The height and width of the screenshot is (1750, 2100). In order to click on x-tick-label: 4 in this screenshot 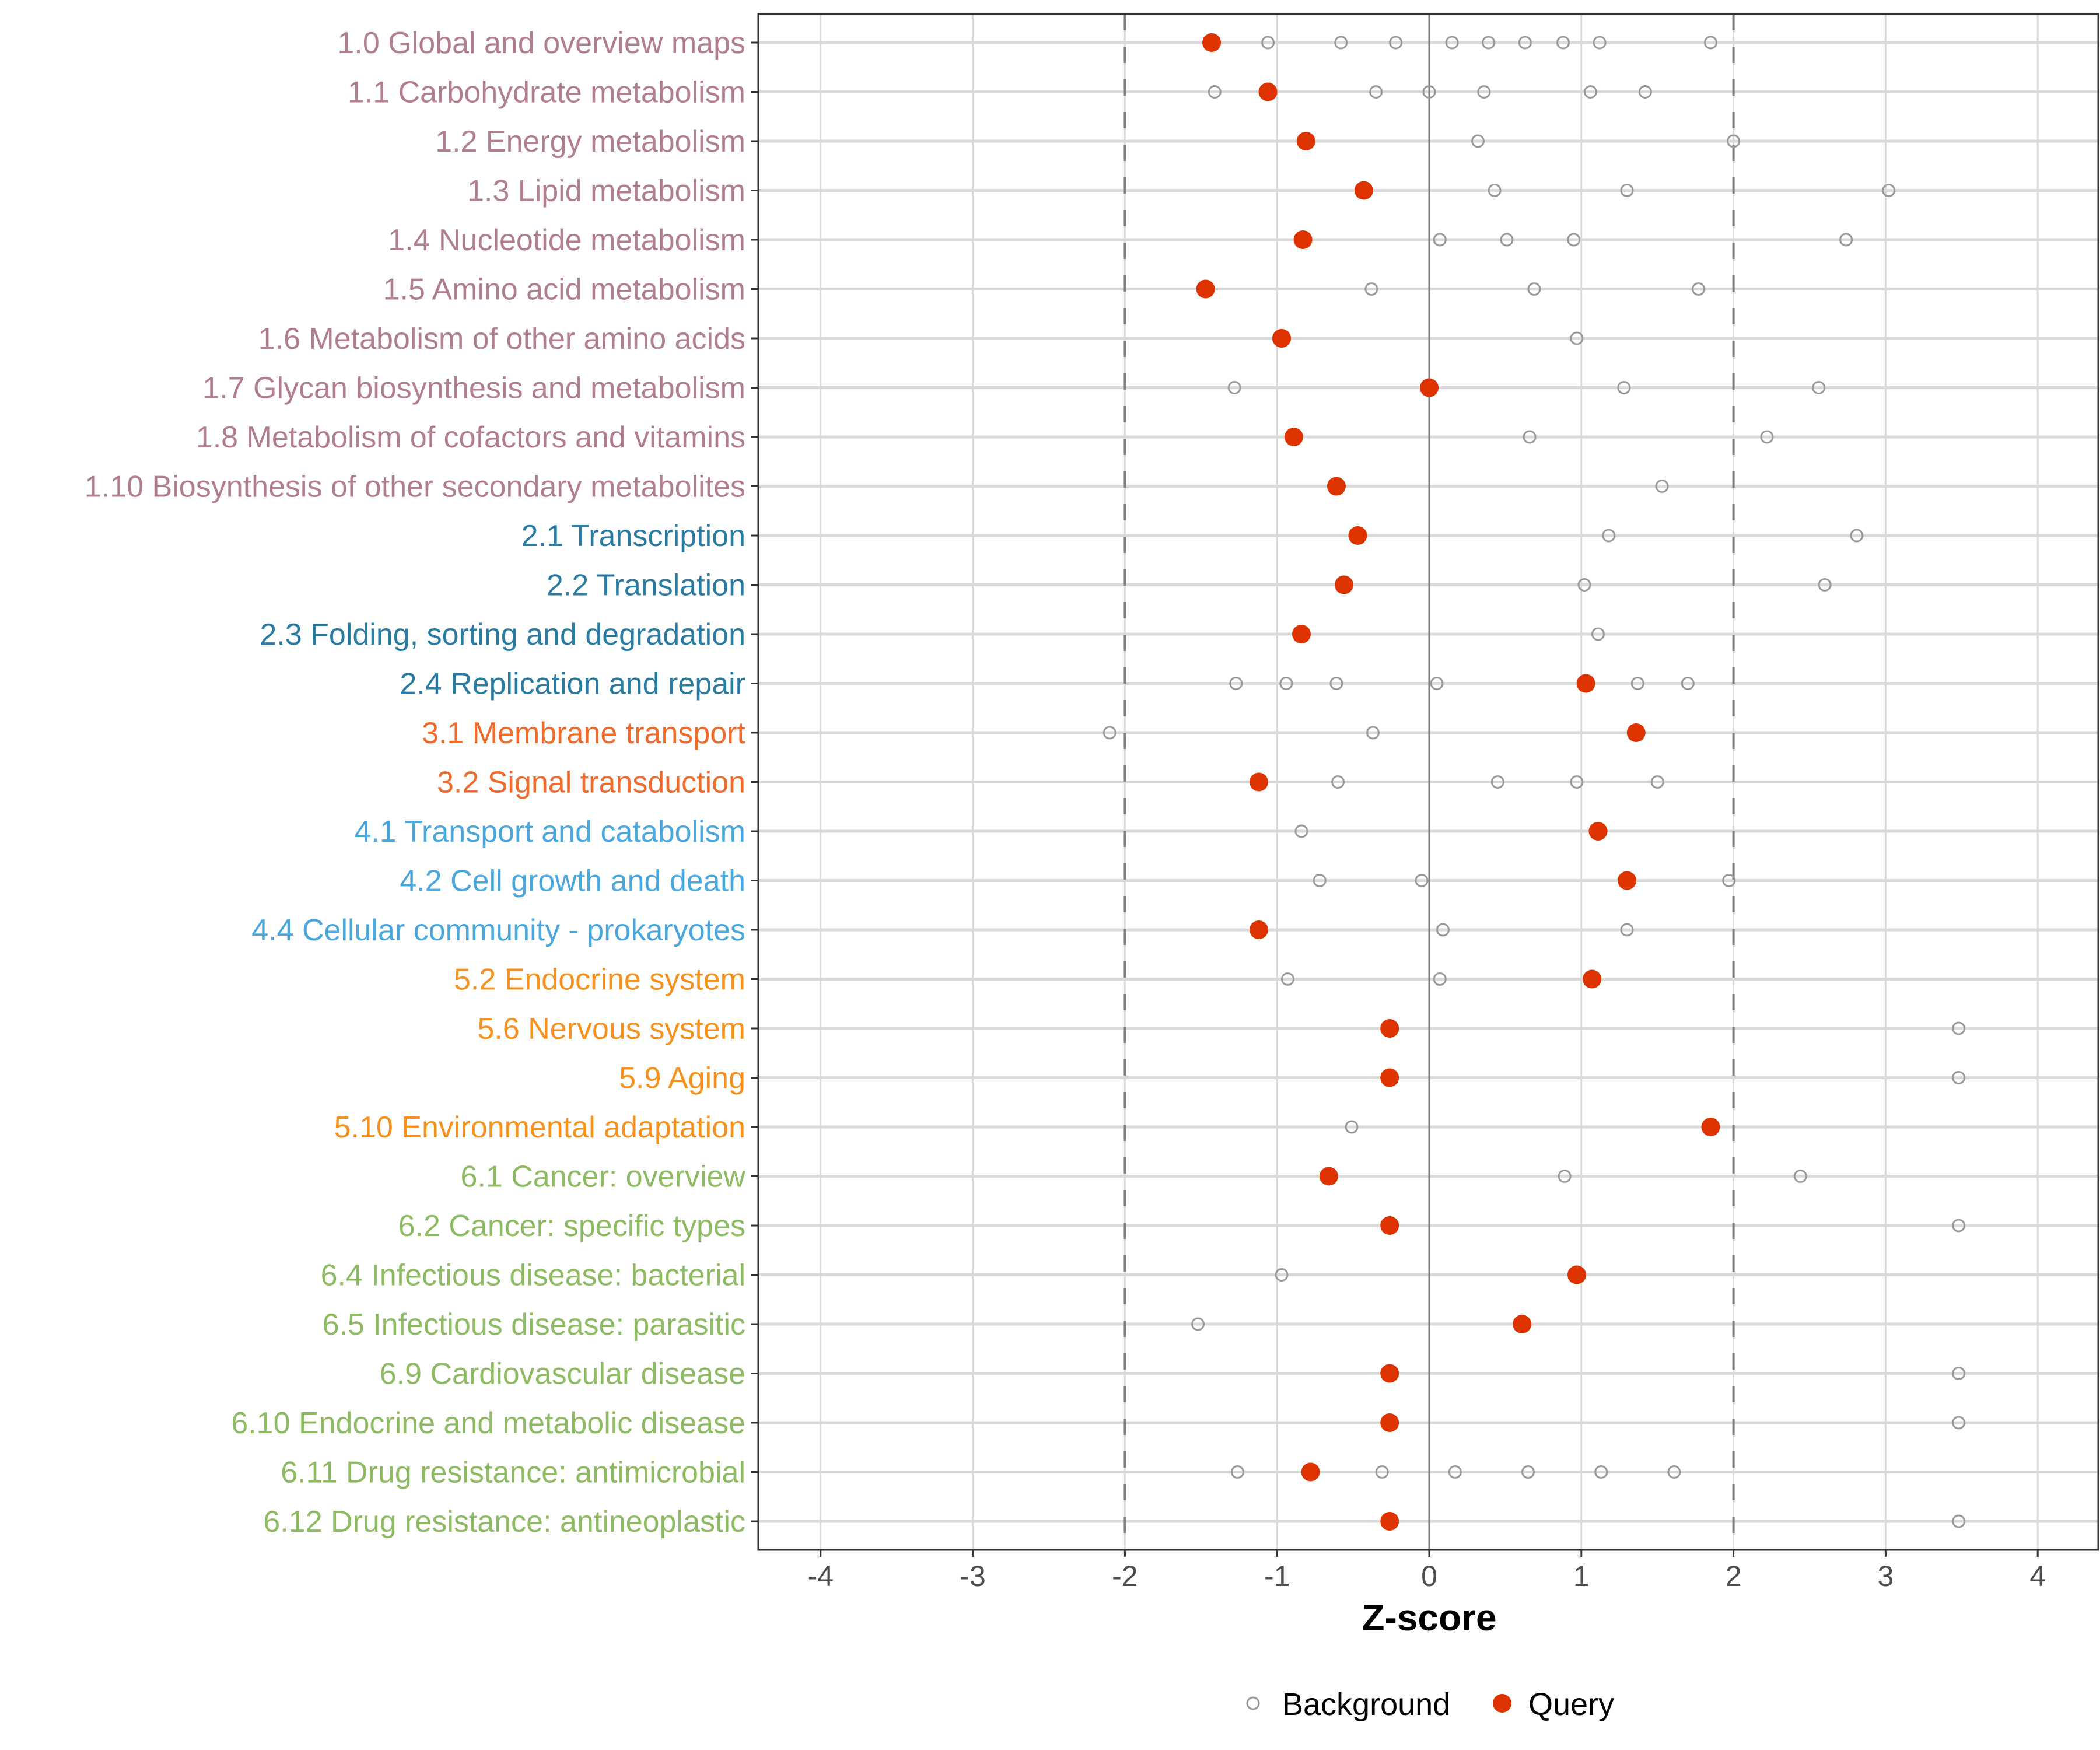, I will do `click(2037, 1576)`.